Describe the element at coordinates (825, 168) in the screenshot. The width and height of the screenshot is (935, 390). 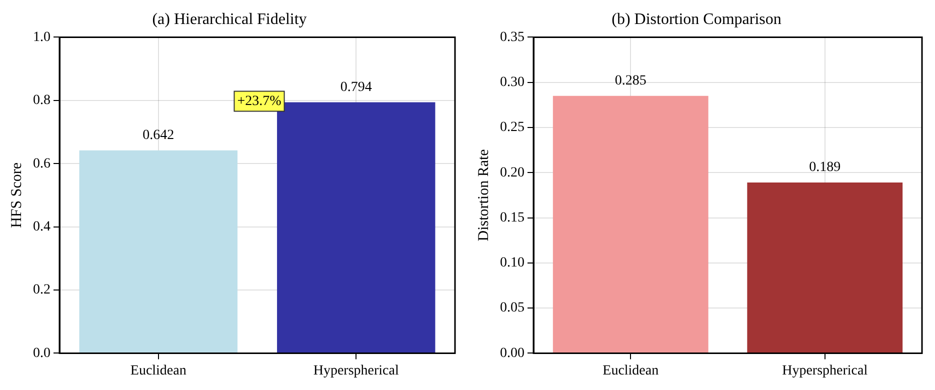
I see `data-label: 0.189` at that location.